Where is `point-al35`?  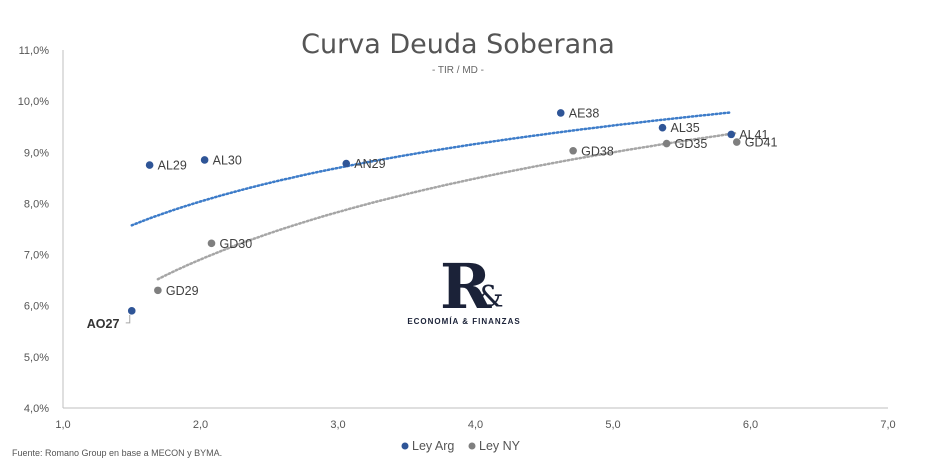 point-al35 is located at coordinates (662, 127).